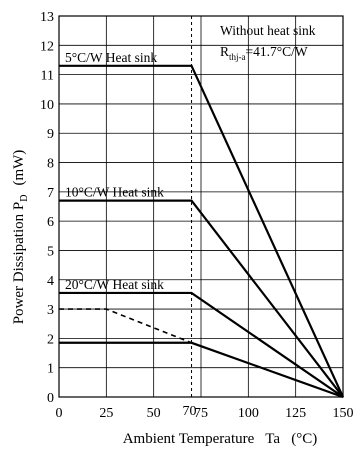 This screenshot has width=359, height=452. I want to click on y-tick-label: 4, so click(50, 281).